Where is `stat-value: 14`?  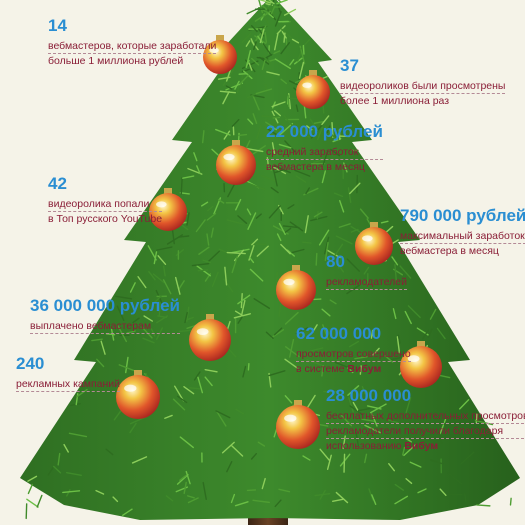
stat-value: 14 is located at coordinates (57, 25).